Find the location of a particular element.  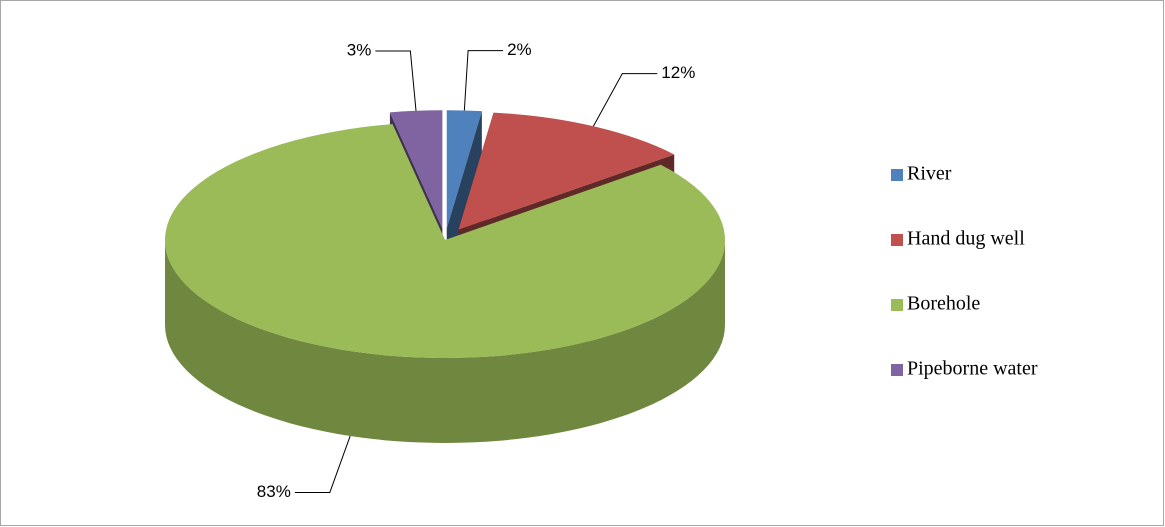

legend-label: Hand dug well is located at coordinates (966, 239).